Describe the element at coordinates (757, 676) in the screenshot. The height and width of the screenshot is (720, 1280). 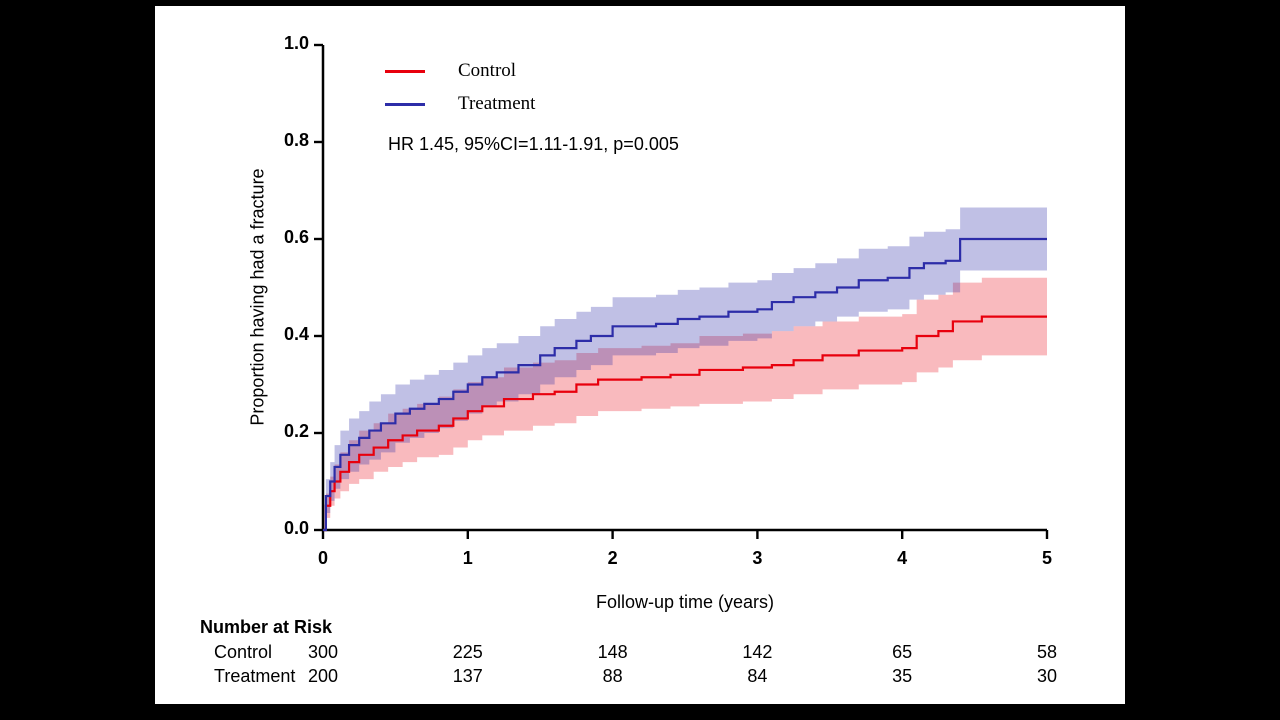
I see `risk-count: 84` at that location.